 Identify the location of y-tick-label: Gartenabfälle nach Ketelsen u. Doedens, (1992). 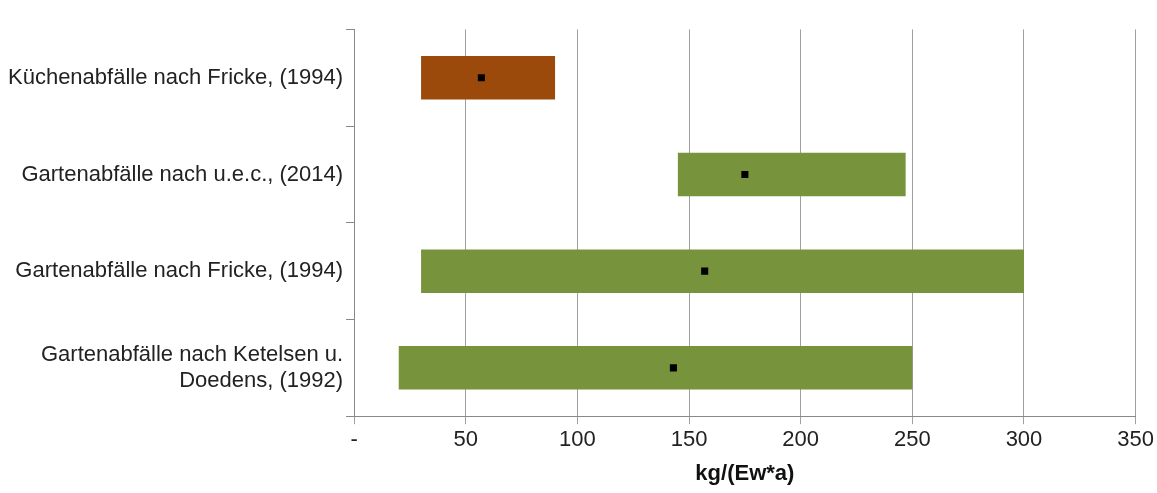
(192, 366).